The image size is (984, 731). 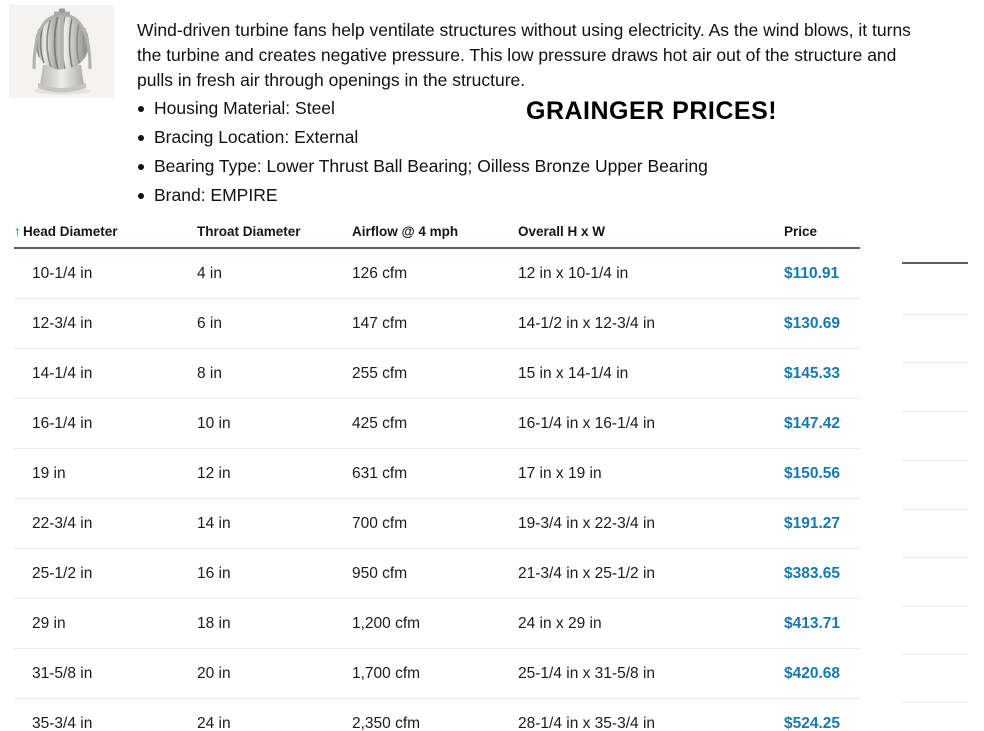 I want to click on cell-airflow: 126 cfm, so click(x=380, y=273).